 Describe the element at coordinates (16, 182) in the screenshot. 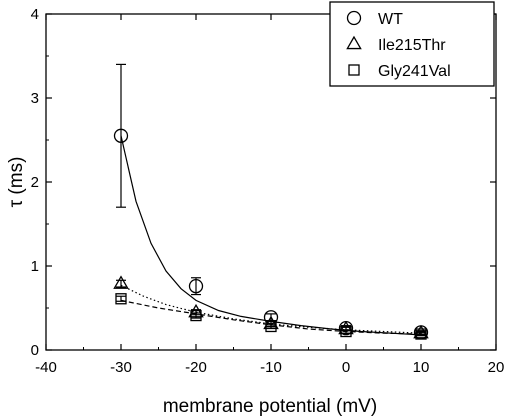

I see `y-axis-label: τ (ms)` at that location.